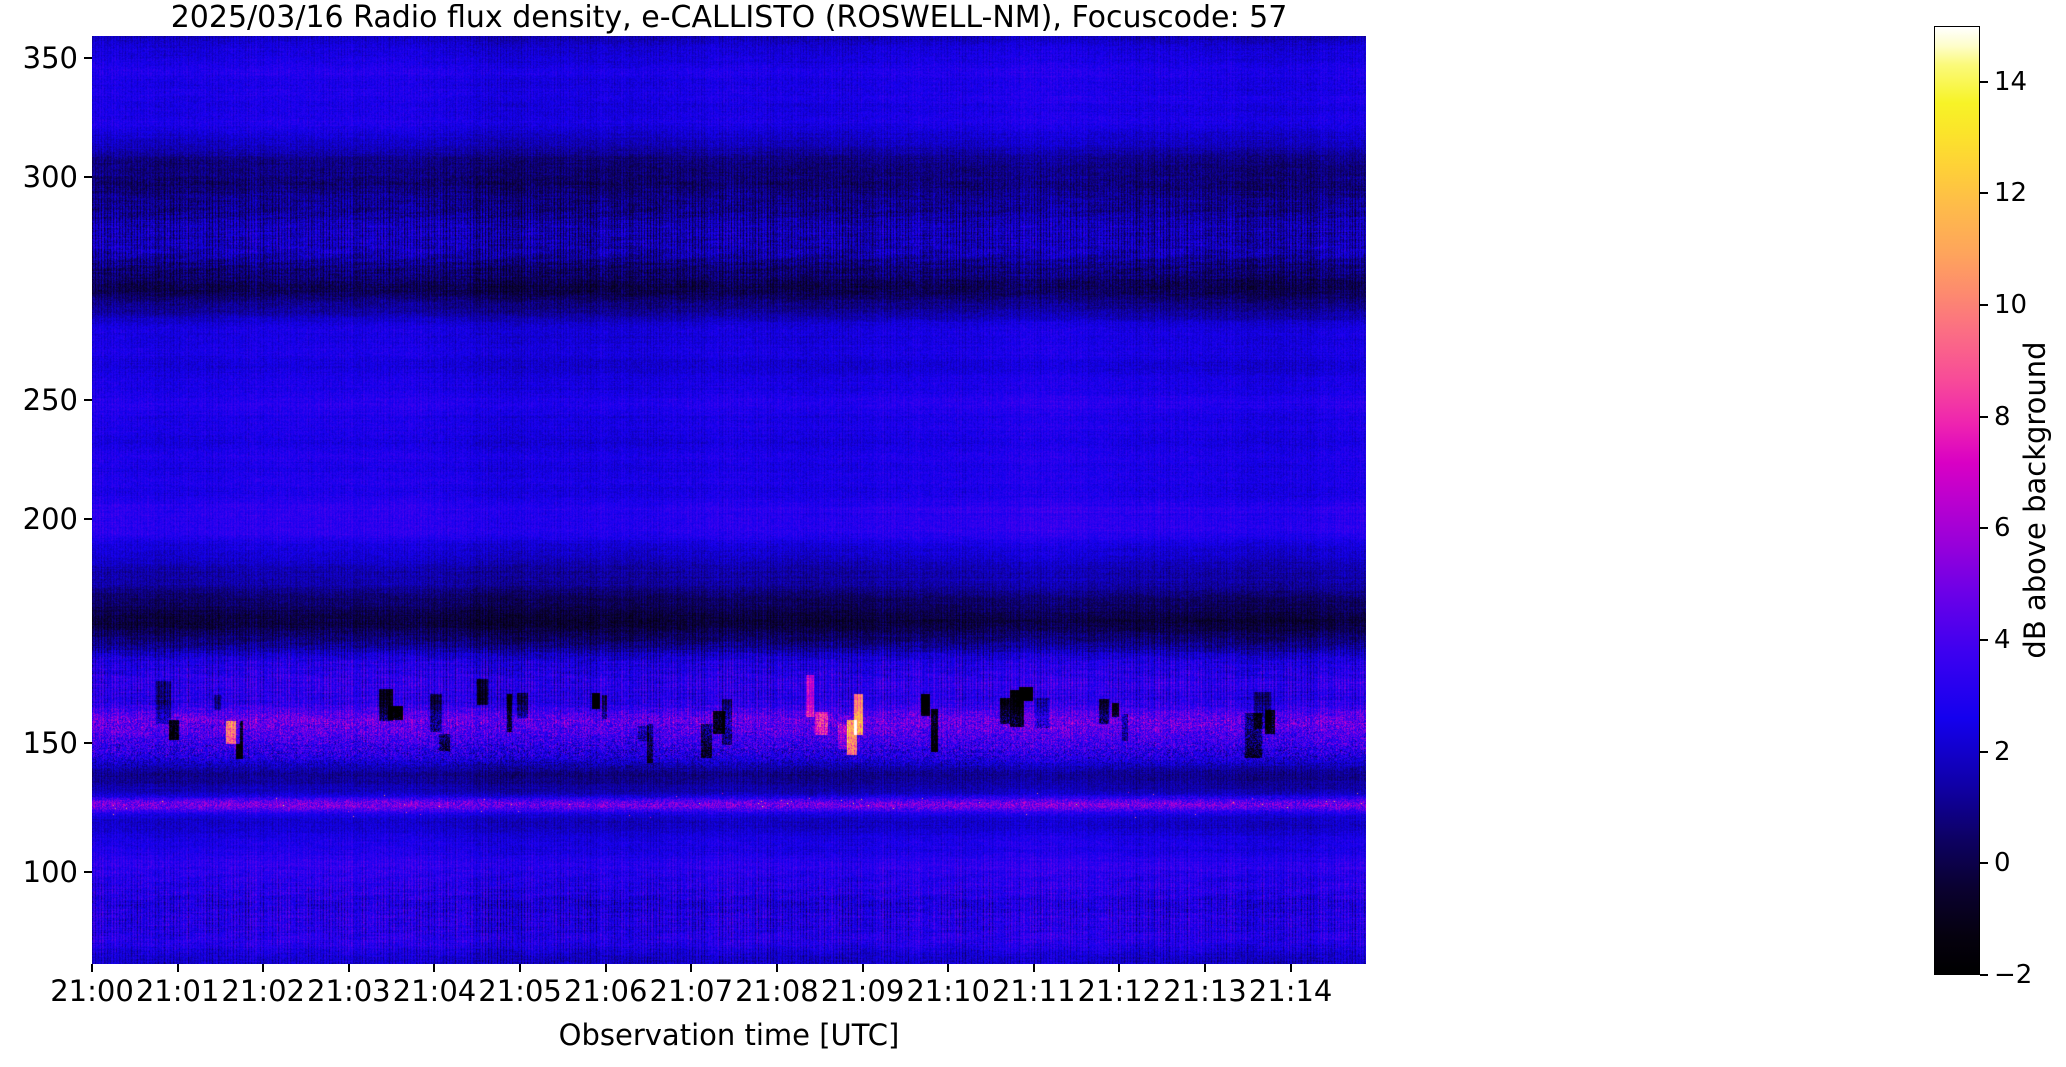 The image size is (2066, 1067). Describe the element at coordinates (177, 991) in the screenshot. I see `x-tick-label: 21:01` at that location.